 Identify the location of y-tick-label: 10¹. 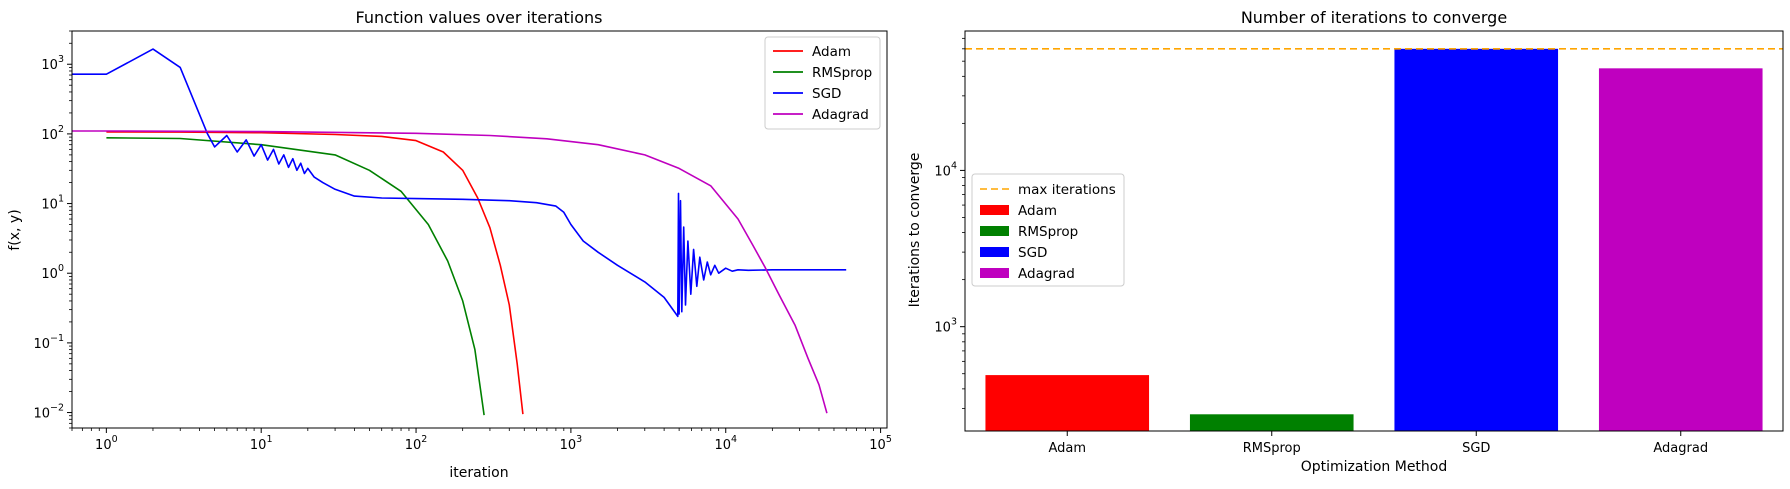
(52, 203).